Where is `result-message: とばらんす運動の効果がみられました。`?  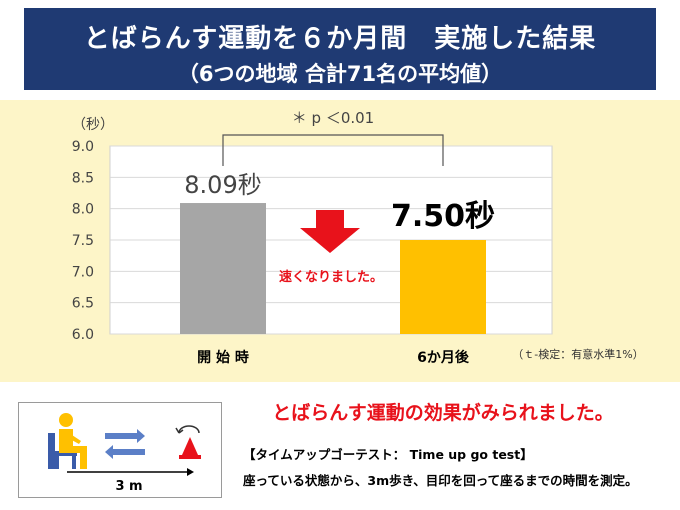
result-message: とばらんす運動の効果がみられました。 is located at coordinates (443, 413).